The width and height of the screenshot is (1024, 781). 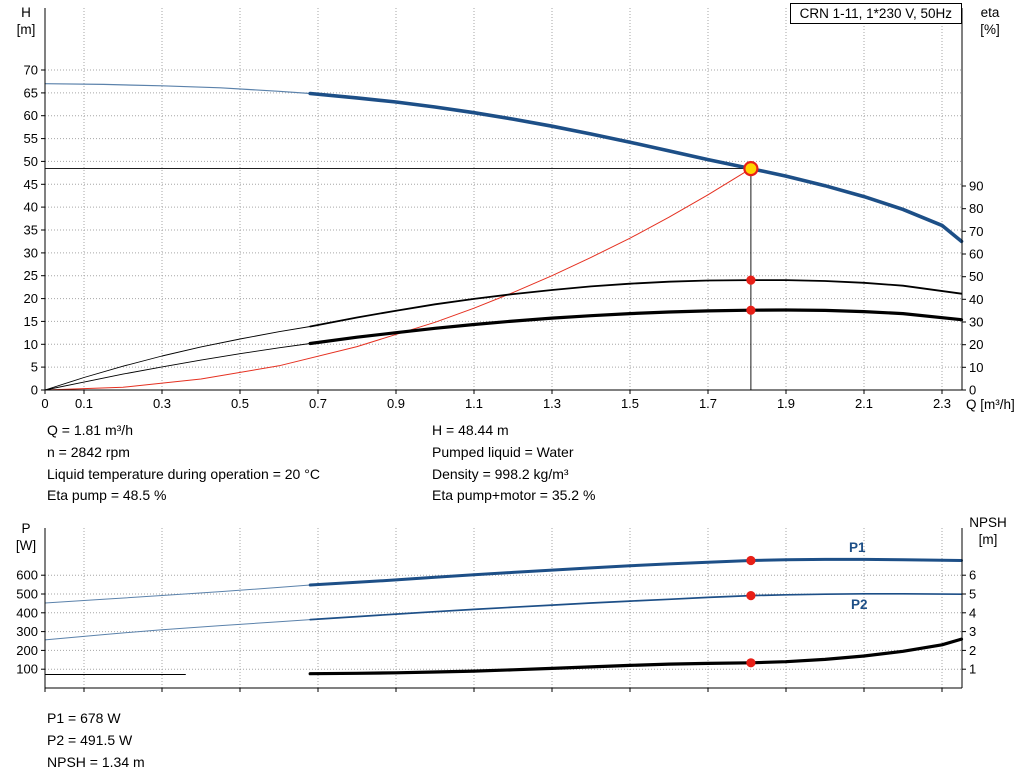 What do you see at coordinates (751, 169) in the screenshot?
I see `duty-point` at bounding box center [751, 169].